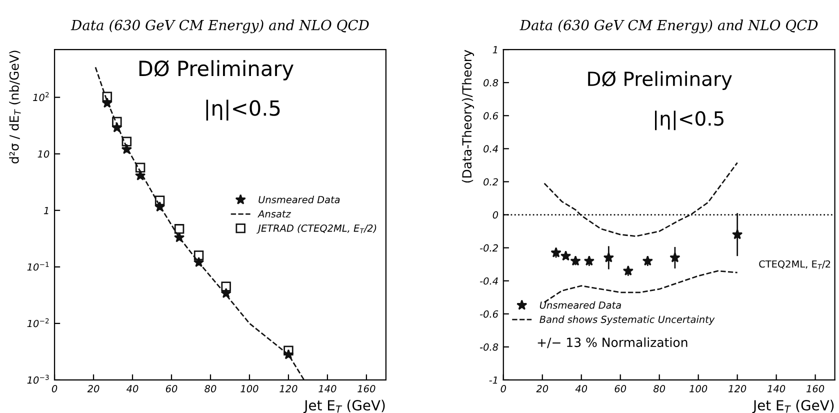  Describe the element at coordinates (41, 97) in the screenshot. I see `y-tick-label: 10$^{2}$` at that location.